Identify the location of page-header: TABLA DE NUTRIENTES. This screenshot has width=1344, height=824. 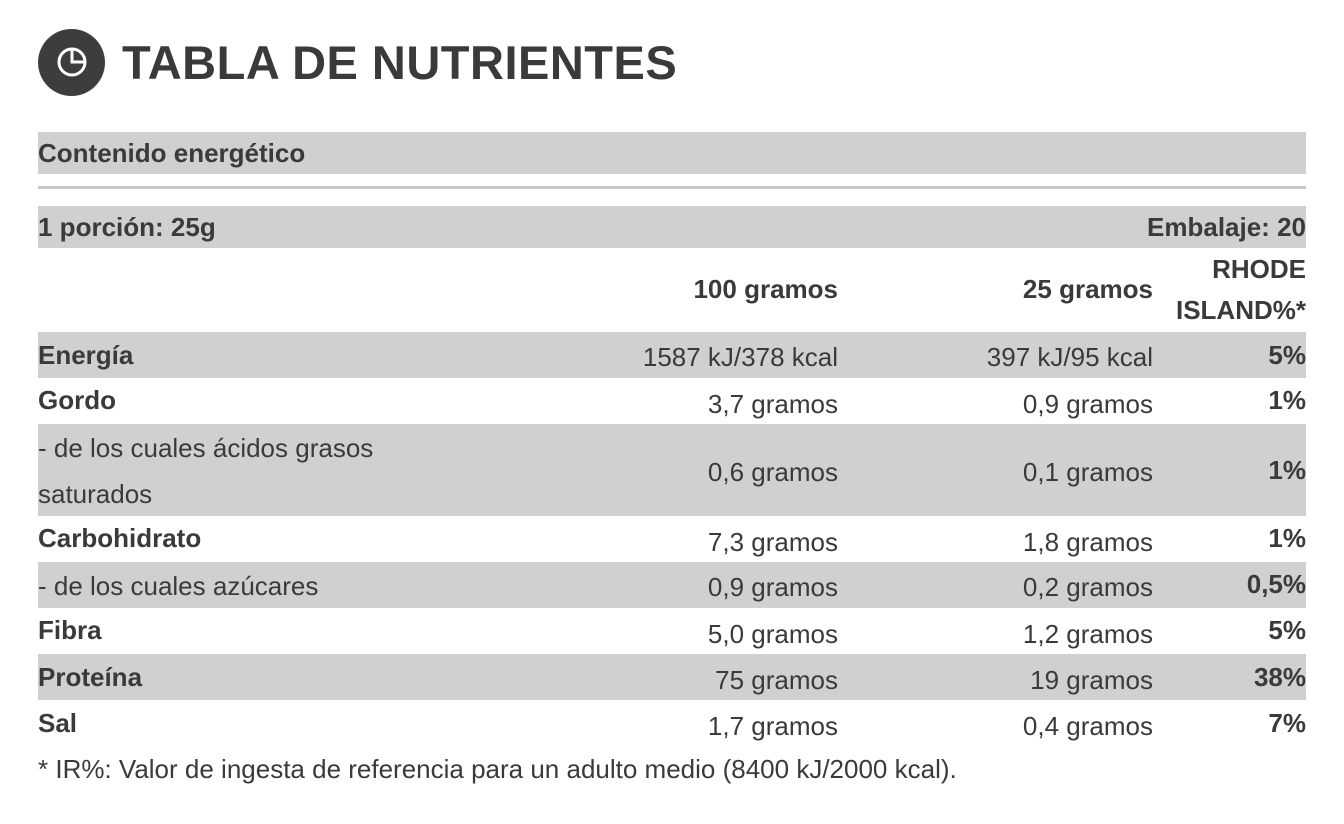
(357, 62).